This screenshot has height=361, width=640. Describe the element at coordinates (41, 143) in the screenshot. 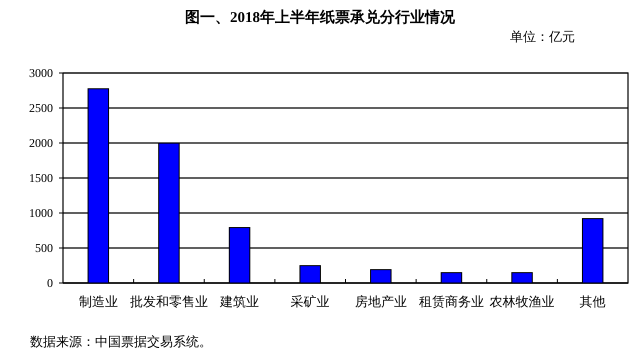

I see `ytick: 2000` at that location.